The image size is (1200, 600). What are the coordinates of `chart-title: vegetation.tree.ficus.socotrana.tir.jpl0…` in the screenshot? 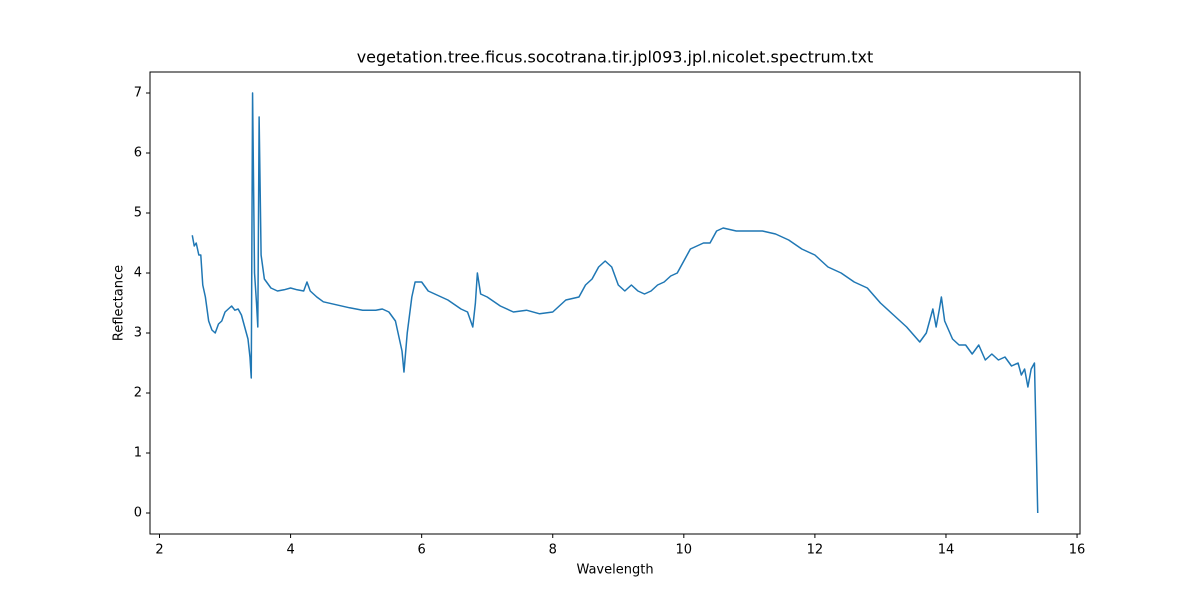 It's located at (615, 57).